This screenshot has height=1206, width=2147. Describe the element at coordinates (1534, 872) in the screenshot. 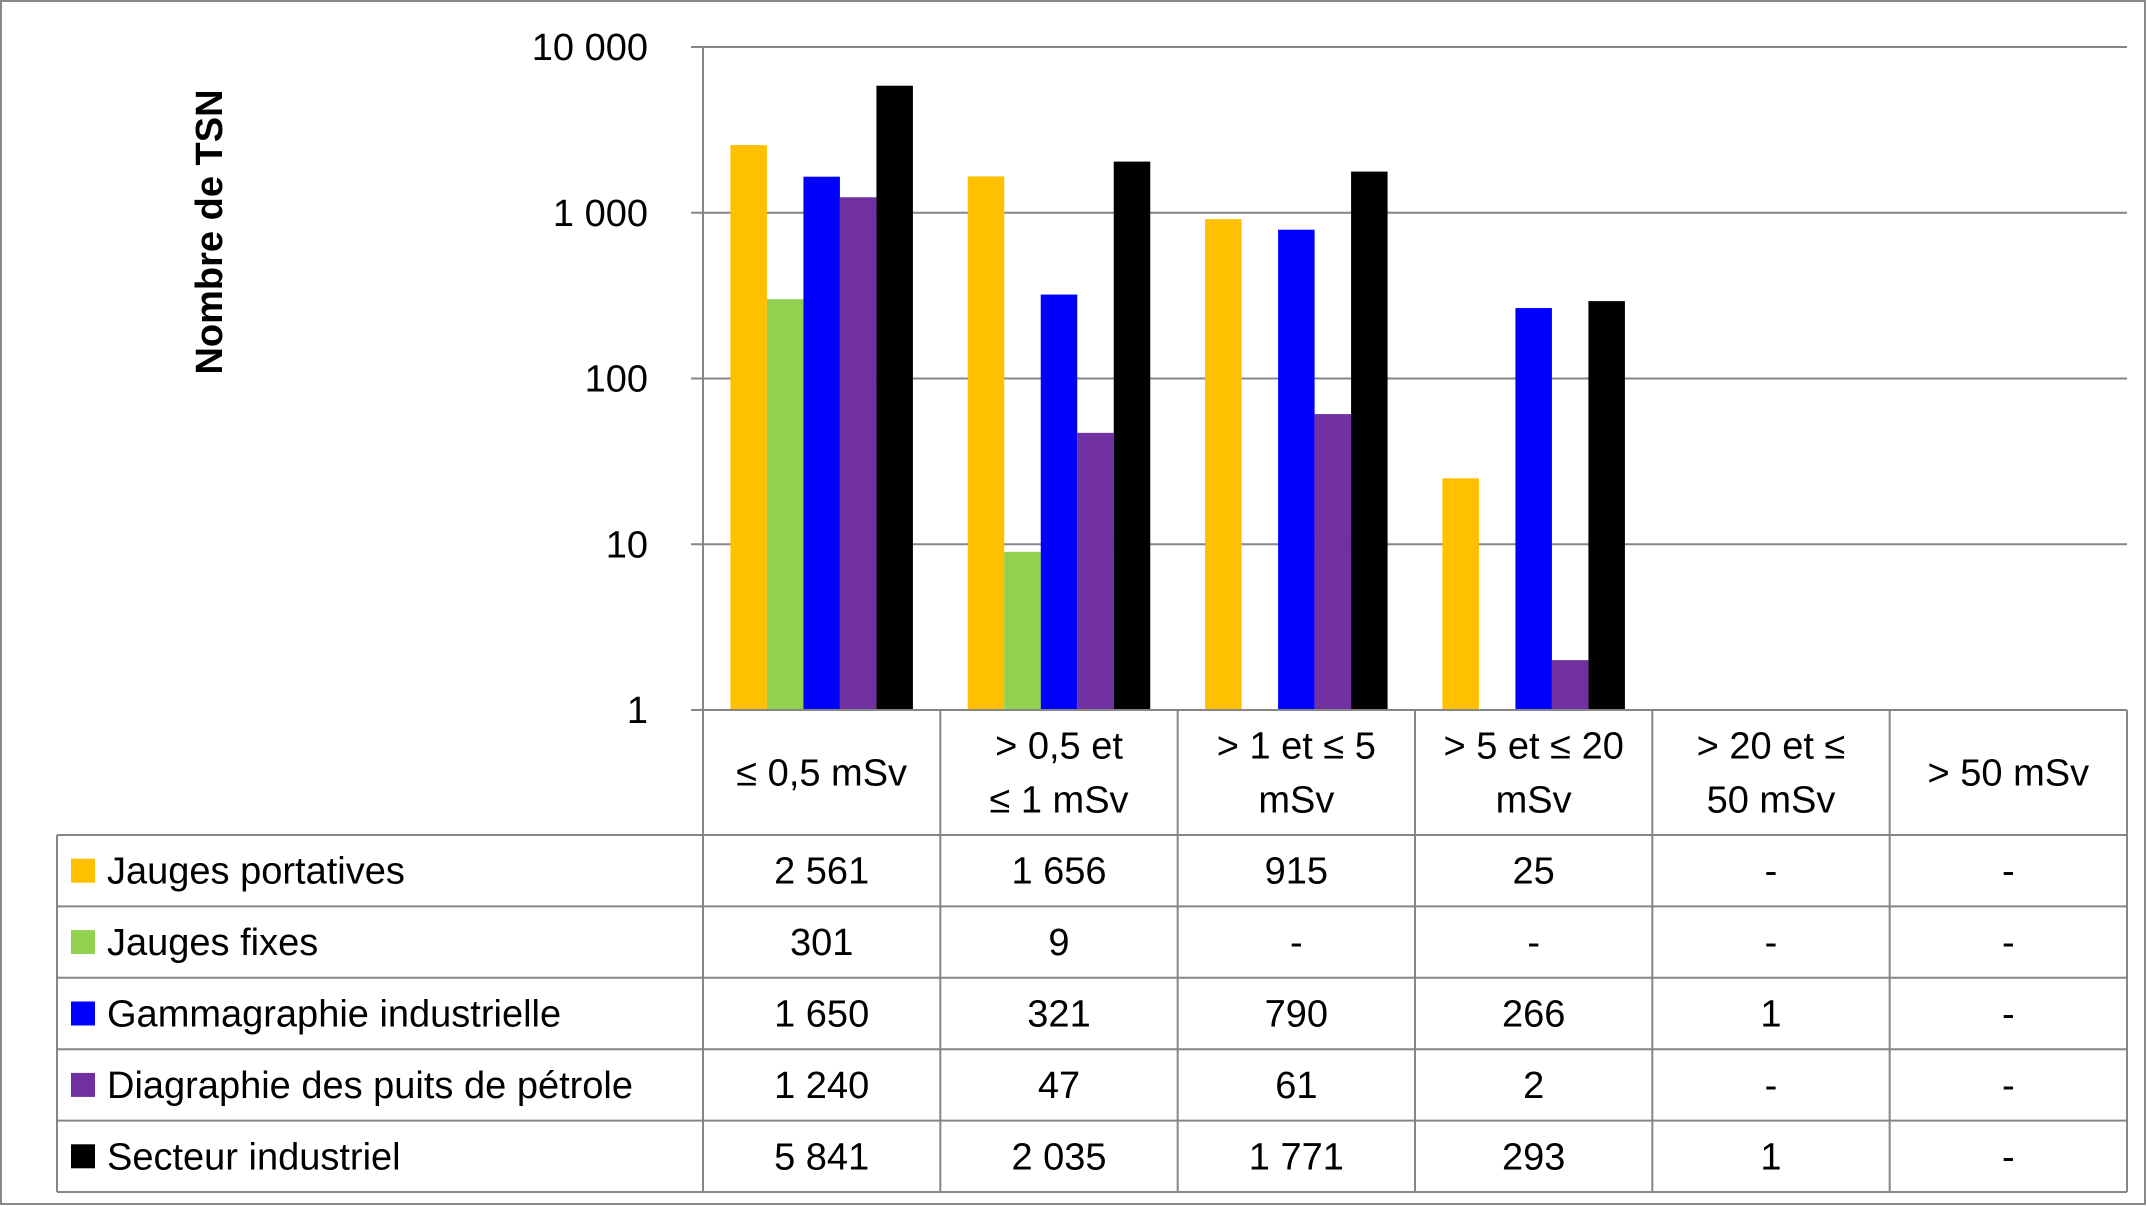

I see `data-label: 25` at that location.